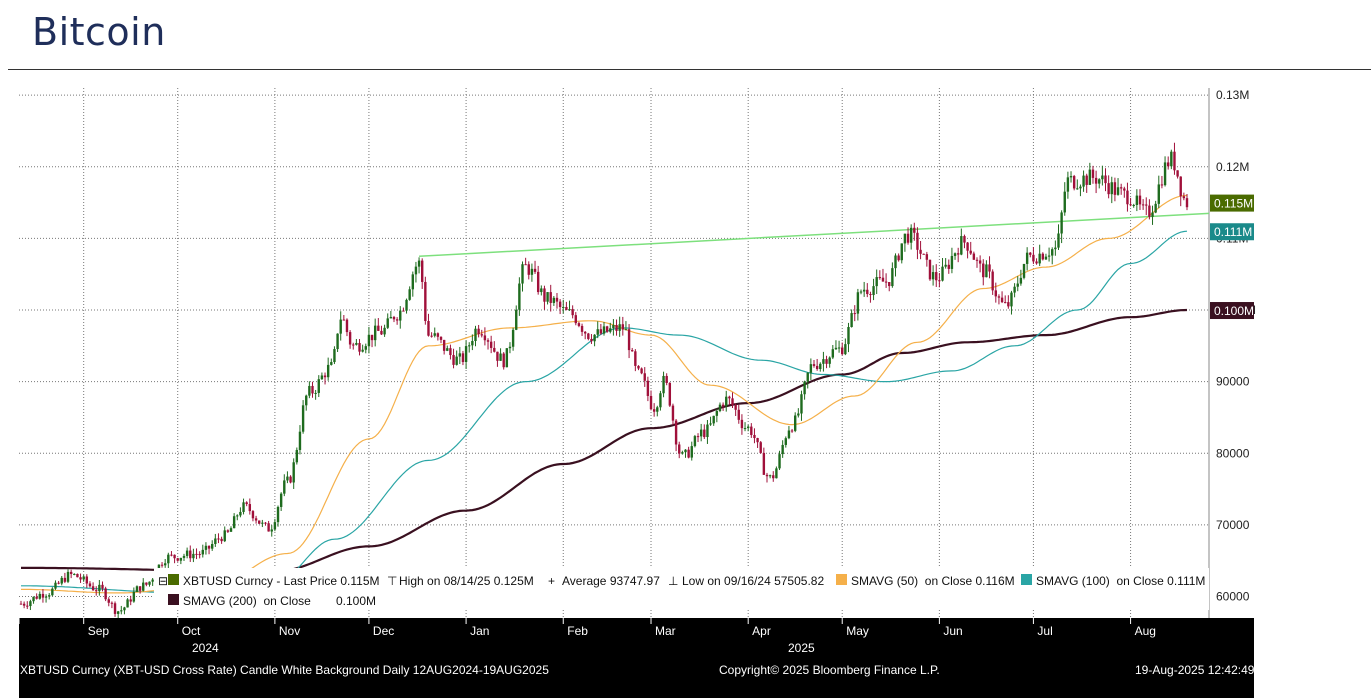  Describe the element at coordinates (1195, 670) in the screenshot. I see `timestamp: 19-Aug-2025 12:42:49` at that location.